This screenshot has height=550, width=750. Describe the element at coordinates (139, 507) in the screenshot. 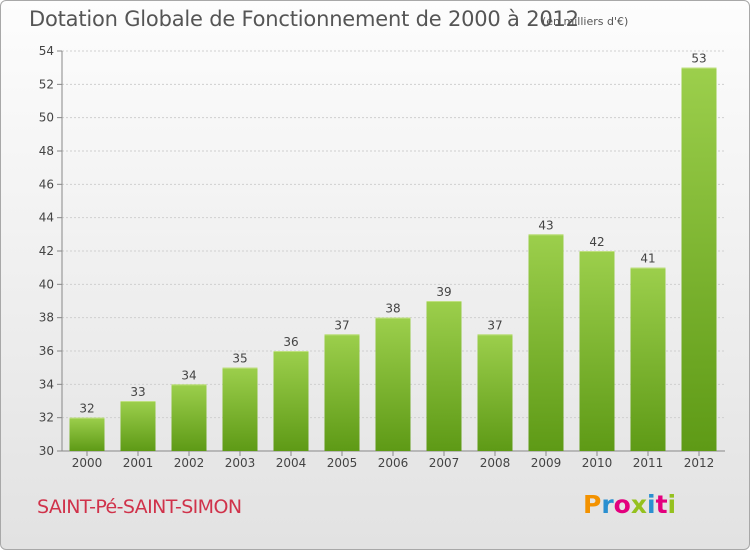

I see `commune-name: SAINT-Pé-SAINT-SIMON` at that location.